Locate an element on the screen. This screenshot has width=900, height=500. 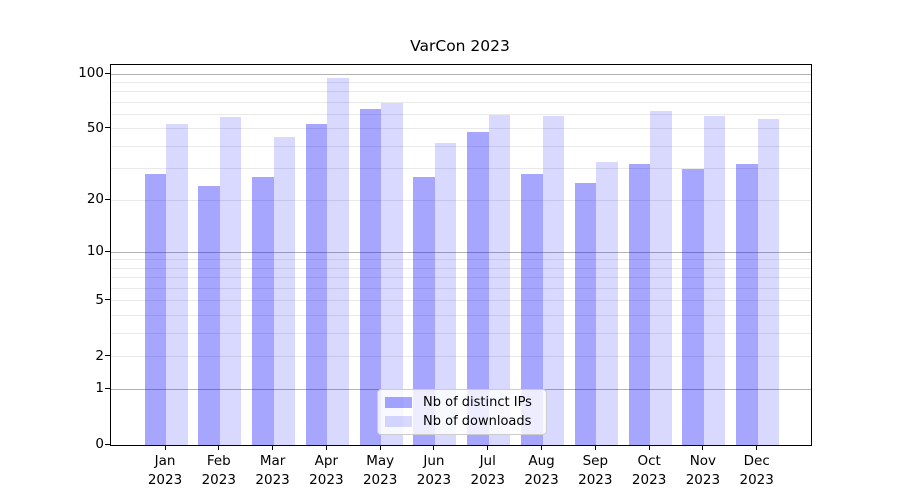
bar-downloads-oct is located at coordinates (661, 277).